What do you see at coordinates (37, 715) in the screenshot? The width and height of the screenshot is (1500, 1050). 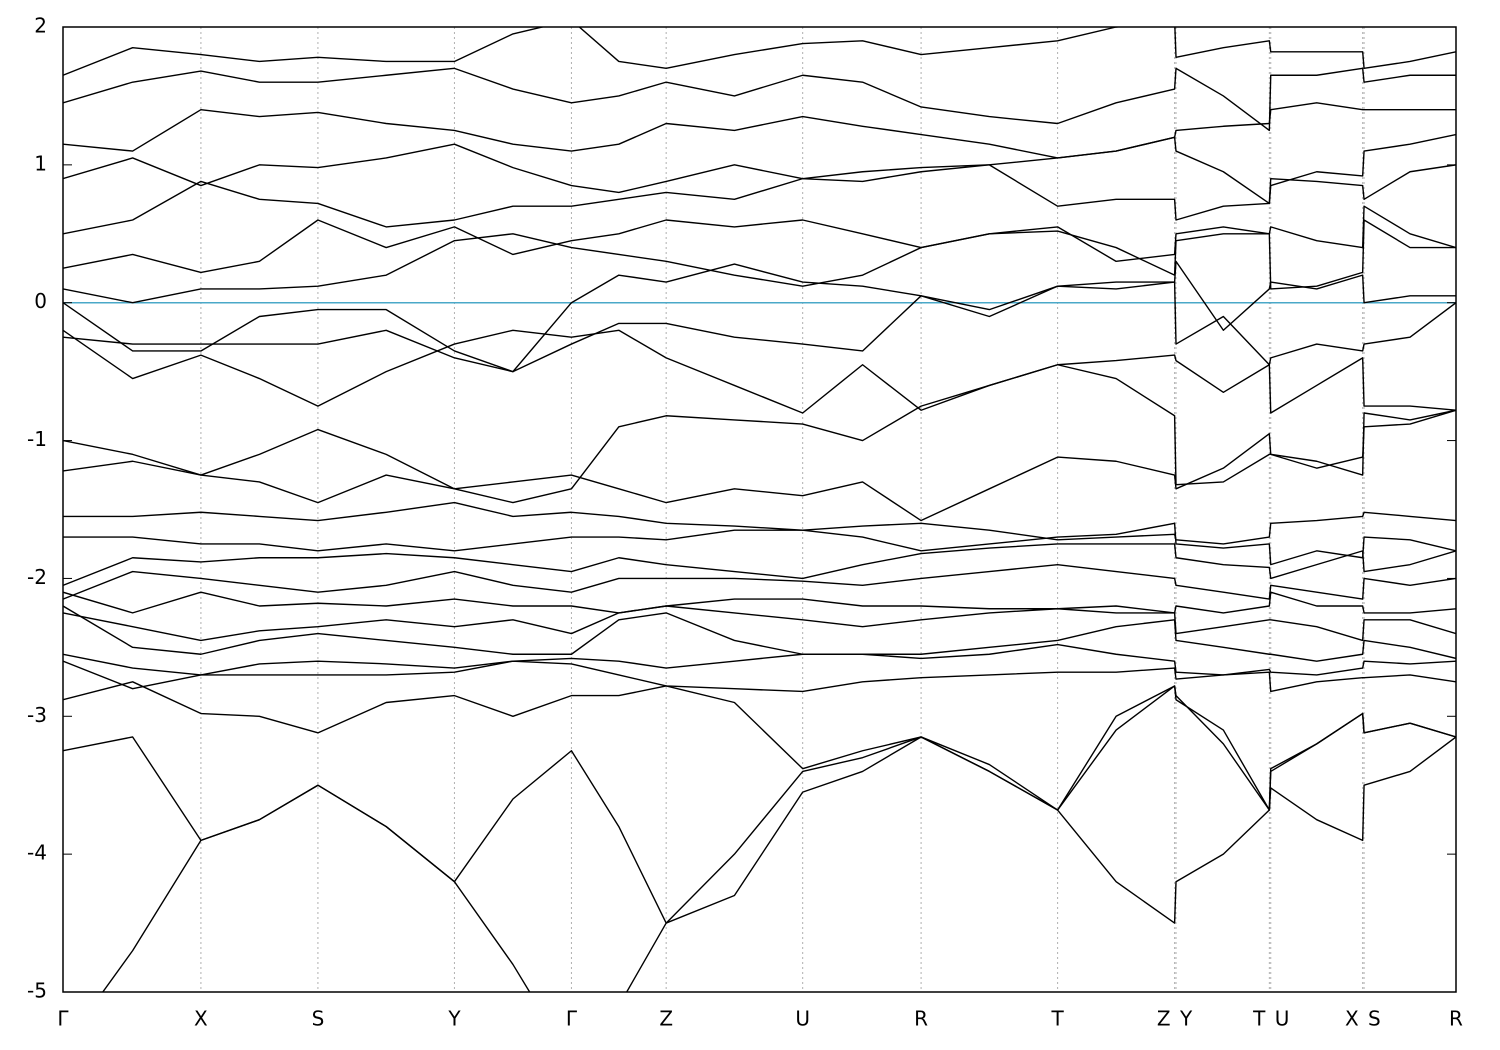 I see `y-tick-label: -3` at bounding box center [37, 715].